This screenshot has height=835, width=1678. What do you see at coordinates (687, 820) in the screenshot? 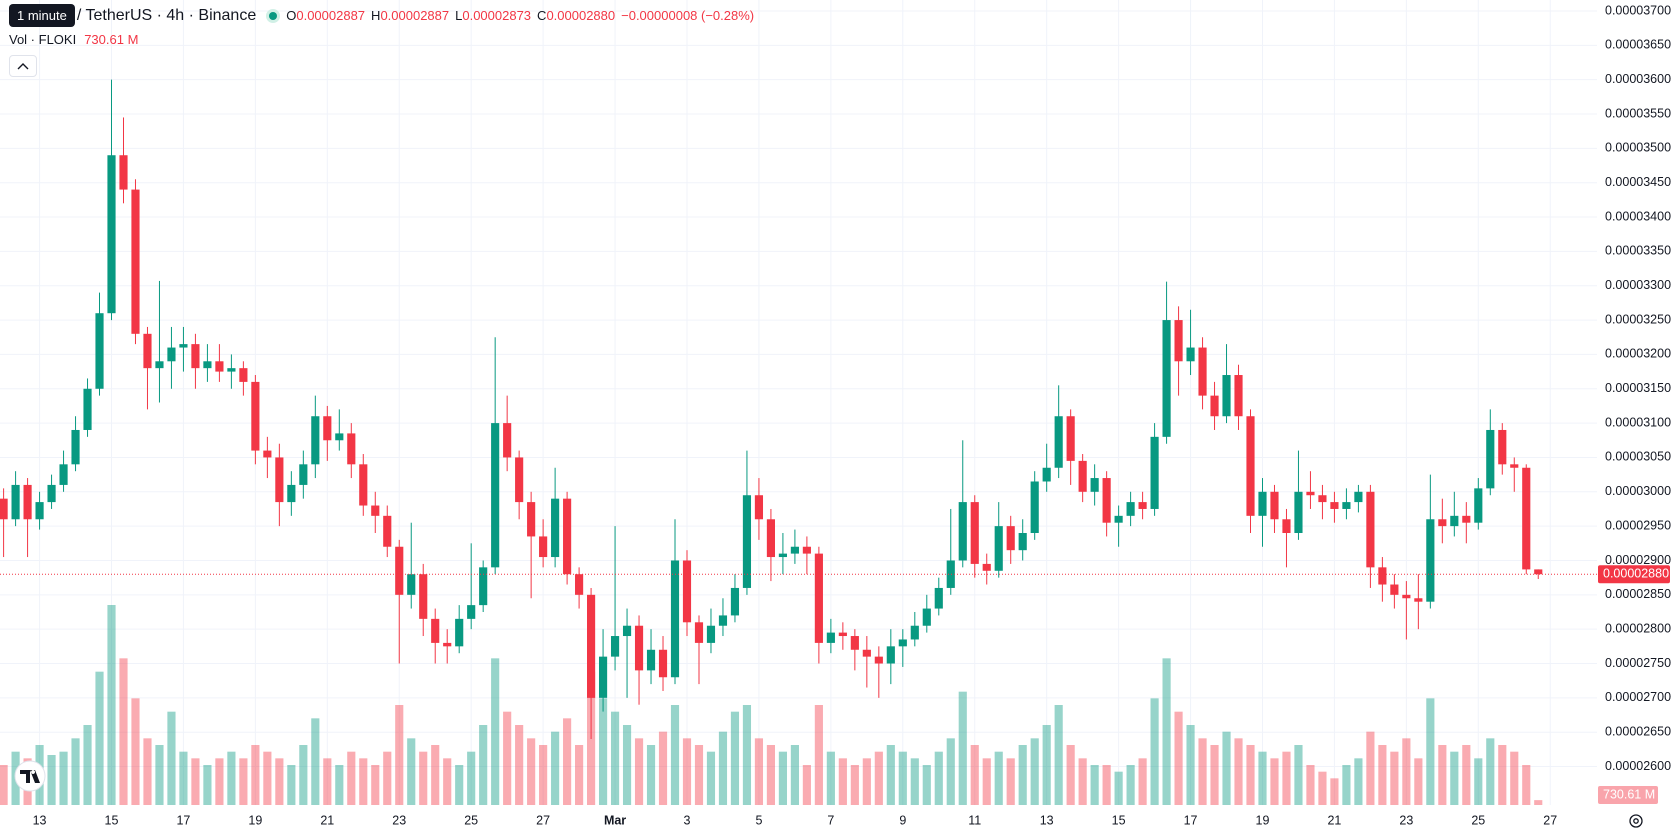
I see `x-tick-label: 3` at bounding box center [687, 820].